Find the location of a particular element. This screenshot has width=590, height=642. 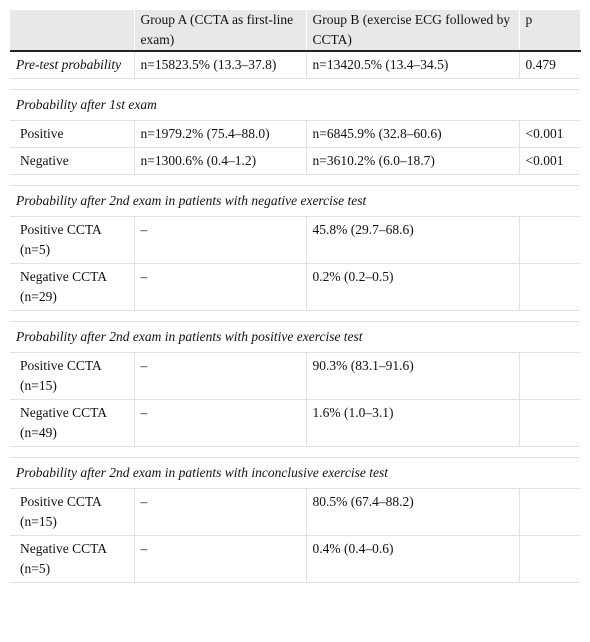

cell-group-b: 0.4% (0.4–0.6) is located at coordinates (413, 559).